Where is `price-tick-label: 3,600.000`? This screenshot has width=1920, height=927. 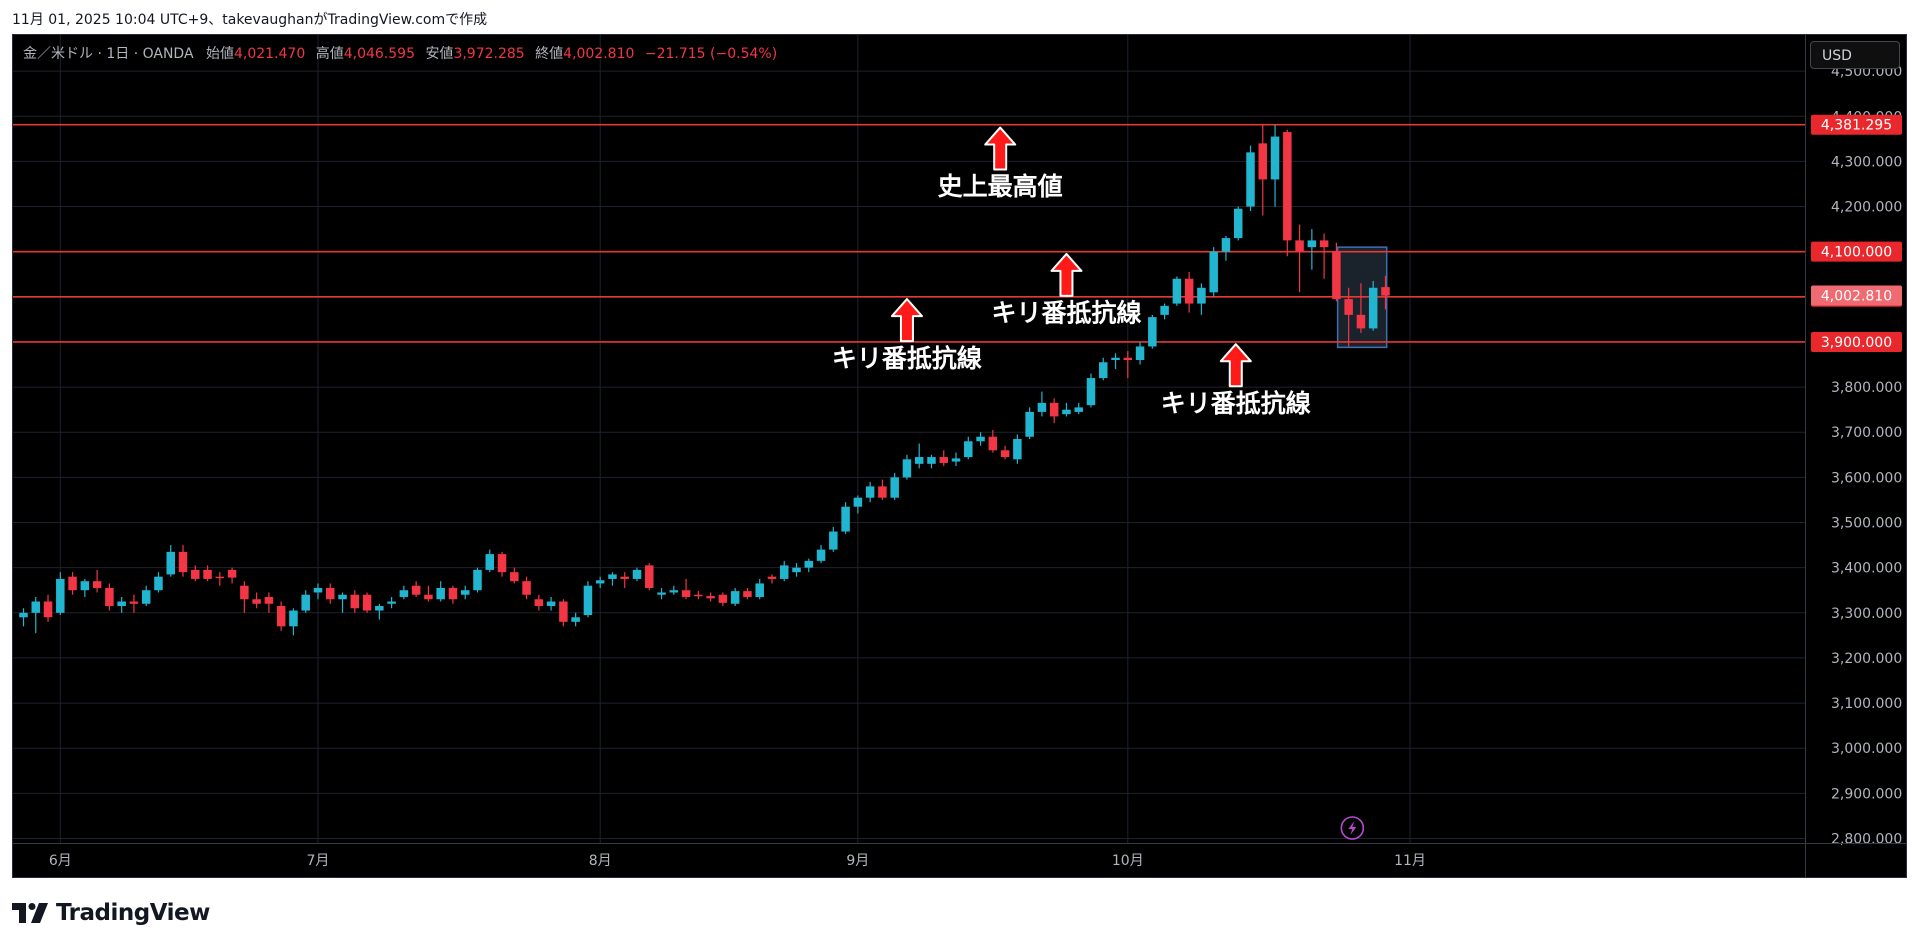 price-tick-label: 3,600.000 is located at coordinates (1866, 478).